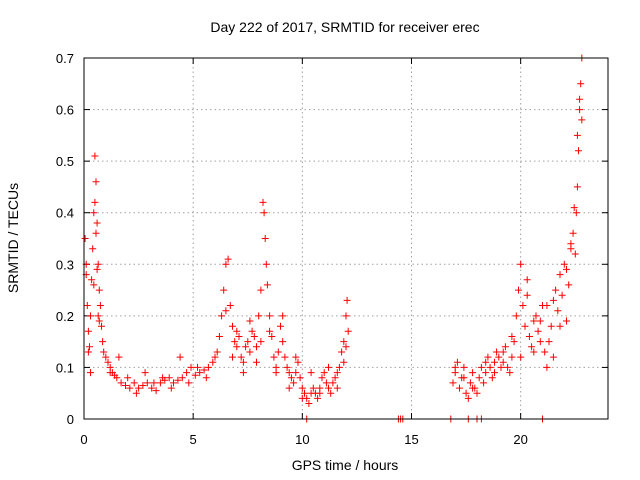 The width and height of the screenshot is (640, 480). What do you see at coordinates (302, 439) in the screenshot?
I see `x-tick-label: 10` at bounding box center [302, 439].